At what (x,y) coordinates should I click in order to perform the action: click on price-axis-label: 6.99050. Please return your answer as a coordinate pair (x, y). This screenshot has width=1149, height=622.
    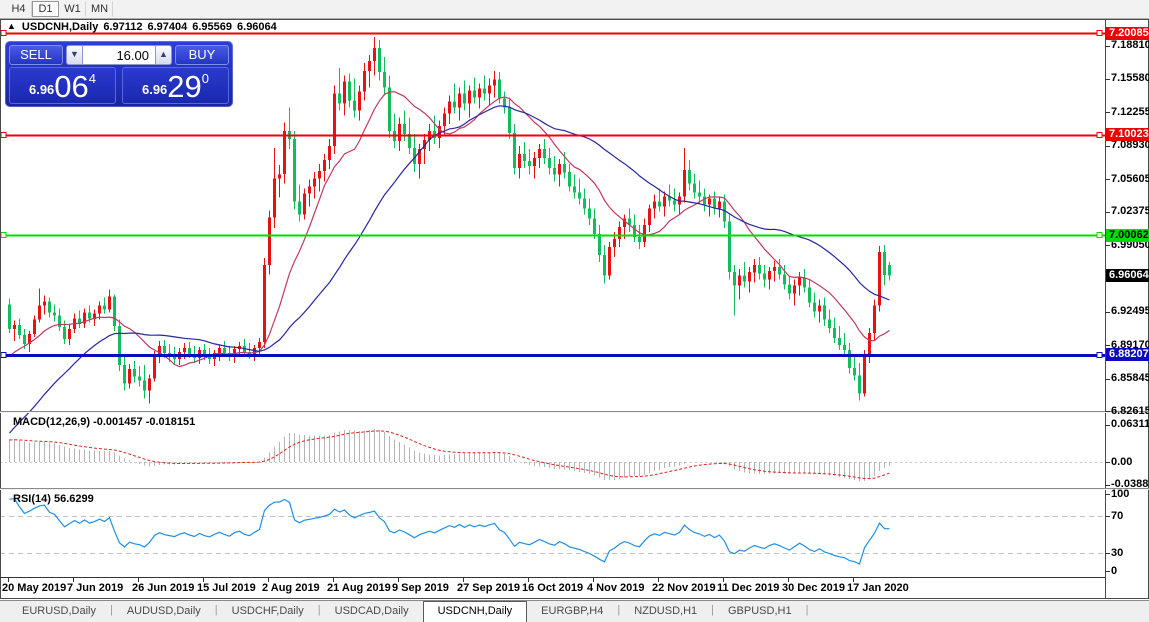
    Looking at the image, I should click on (1130, 244).